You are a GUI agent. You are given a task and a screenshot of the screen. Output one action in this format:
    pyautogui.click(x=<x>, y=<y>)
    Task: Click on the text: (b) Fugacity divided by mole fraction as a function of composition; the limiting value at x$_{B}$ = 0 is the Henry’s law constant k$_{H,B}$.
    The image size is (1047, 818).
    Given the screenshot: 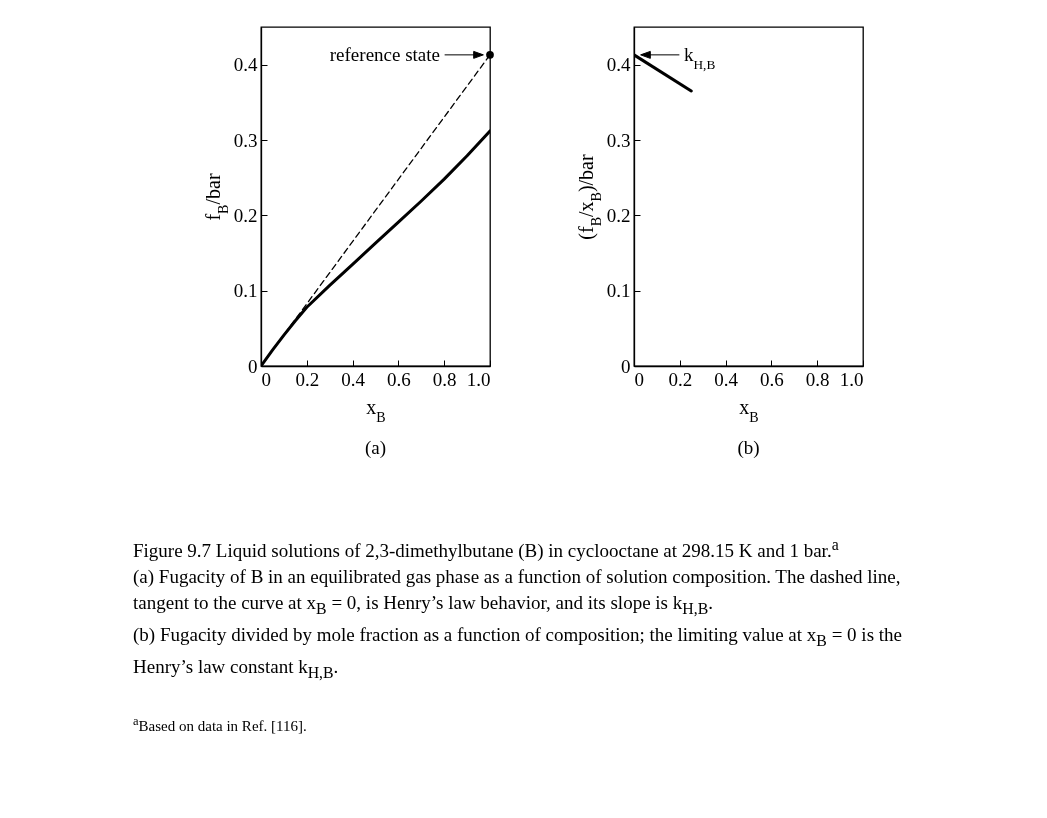 What is the action you would take?
    pyautogui.click(x=517, y=652)
    